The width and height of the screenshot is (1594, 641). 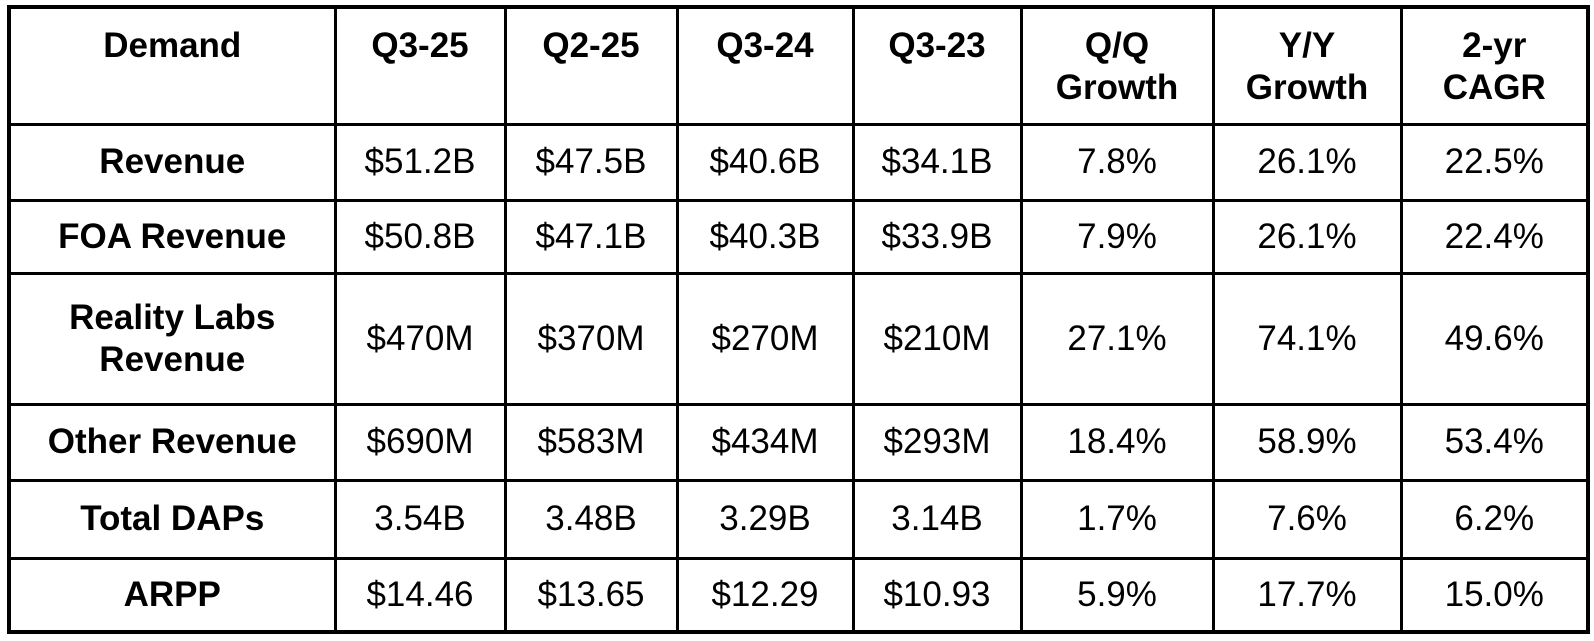 I want to click on data-cell: 53.4%, so click(x=1494, y=442).